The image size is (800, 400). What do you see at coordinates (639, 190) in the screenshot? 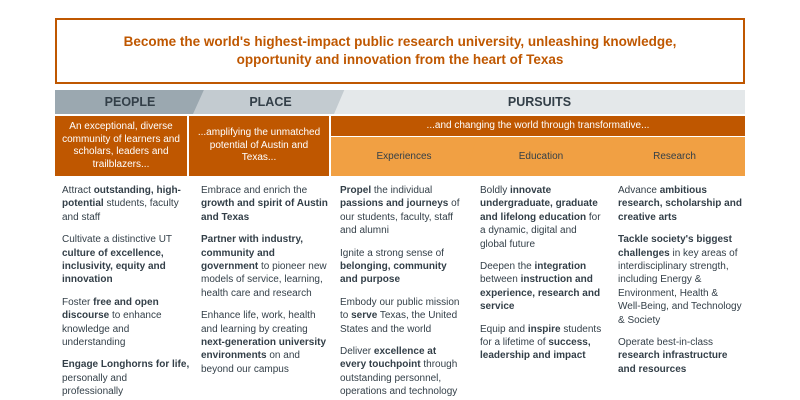
I see `research-item-text: Advance` at bounding box center [639, 190].